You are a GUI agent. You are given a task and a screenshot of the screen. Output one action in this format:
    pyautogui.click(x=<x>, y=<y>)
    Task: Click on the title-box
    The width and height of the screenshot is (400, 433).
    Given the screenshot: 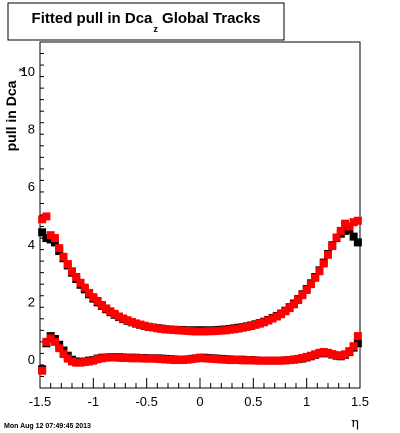 What is the action you would take?
    pyautogui.click(x=146, y=21)
    